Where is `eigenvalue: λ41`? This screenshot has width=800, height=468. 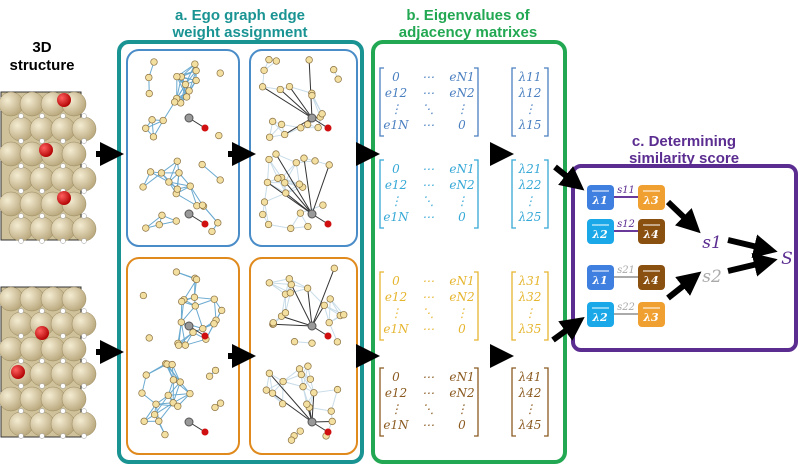 eigenvalue: λ41 is located at coordinates (530, 377).